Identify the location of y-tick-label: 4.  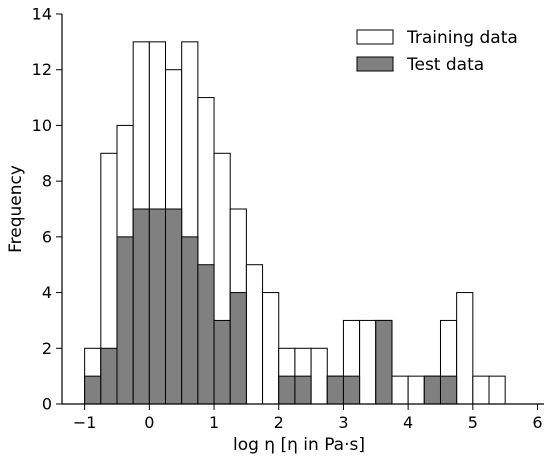
(47, 292).